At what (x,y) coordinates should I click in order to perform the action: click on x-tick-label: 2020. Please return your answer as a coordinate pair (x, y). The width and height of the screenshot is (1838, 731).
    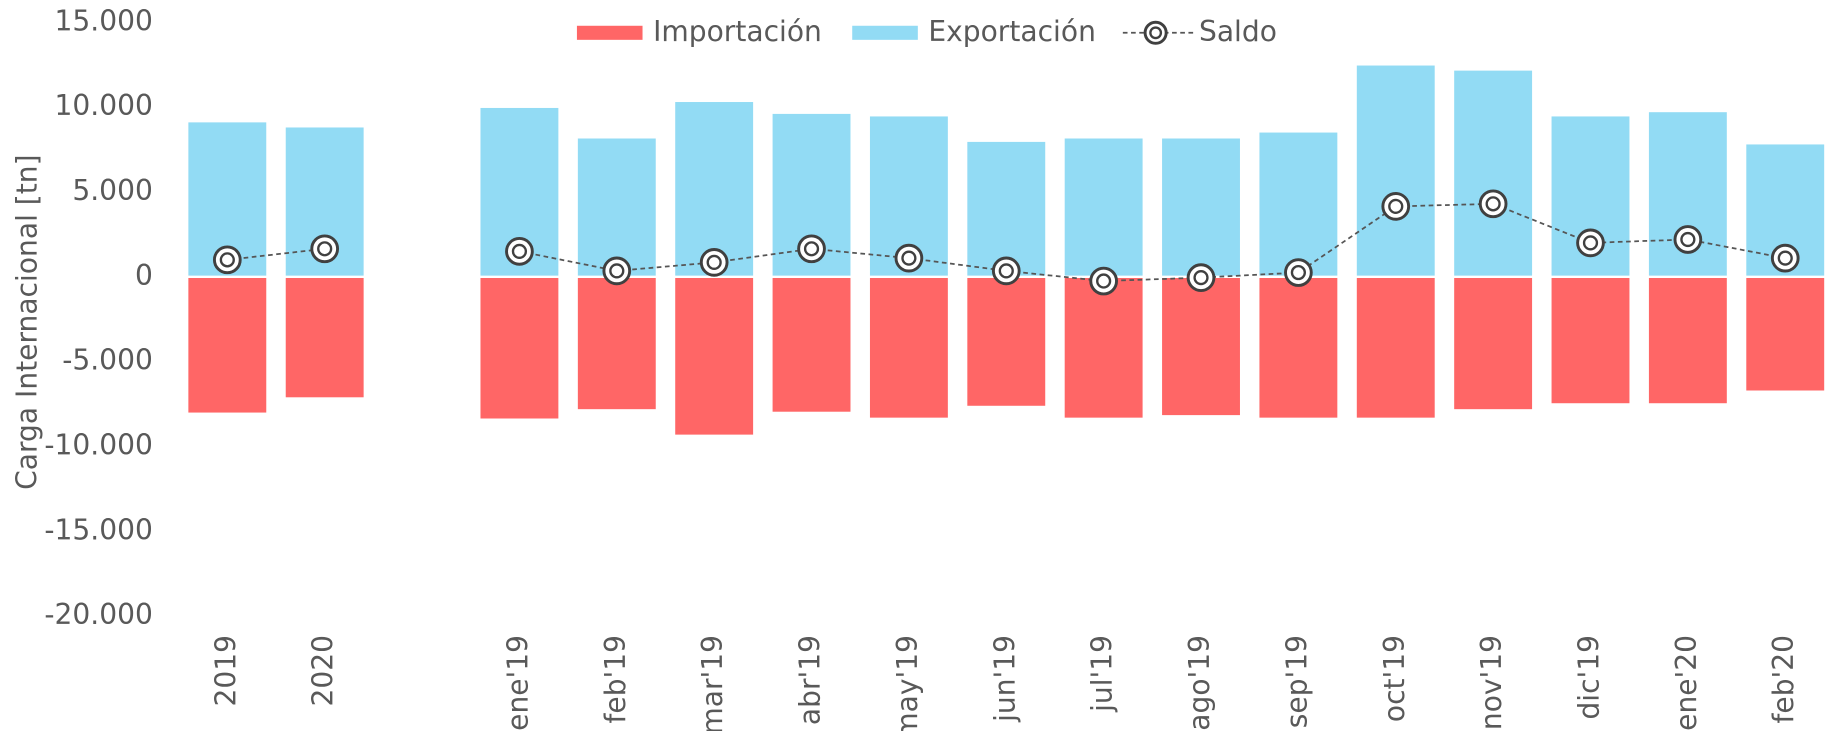
    Looking at the image, I should click on (323, 671).